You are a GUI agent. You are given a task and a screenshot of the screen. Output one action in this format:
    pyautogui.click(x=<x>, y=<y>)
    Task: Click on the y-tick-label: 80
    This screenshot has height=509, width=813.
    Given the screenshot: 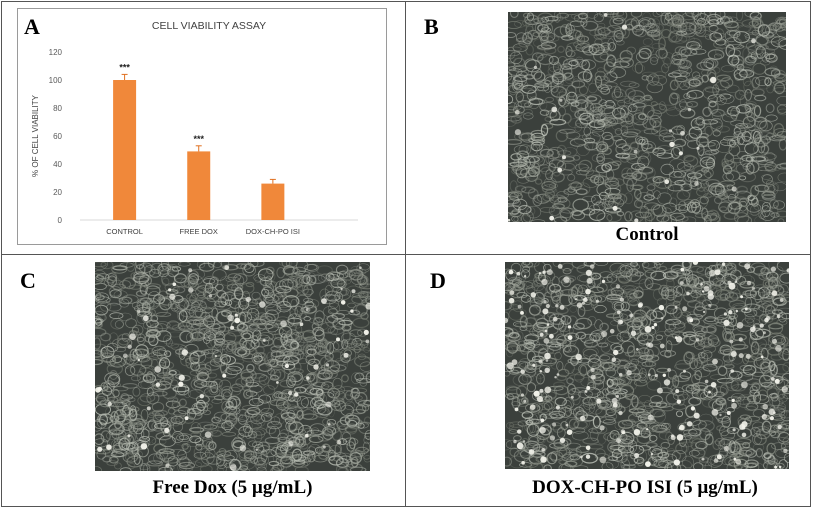 What is the action you would take?
    pyautogui.click(x=57, y=108)
    